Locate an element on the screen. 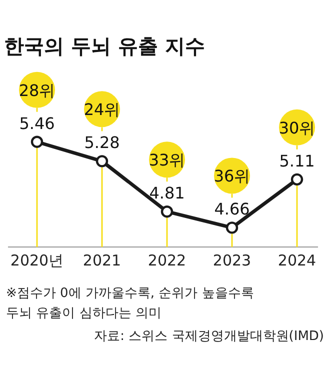 The height and width of the screenshot is (382, 326). annotation: 36위 is located at coordinates (232, 176).